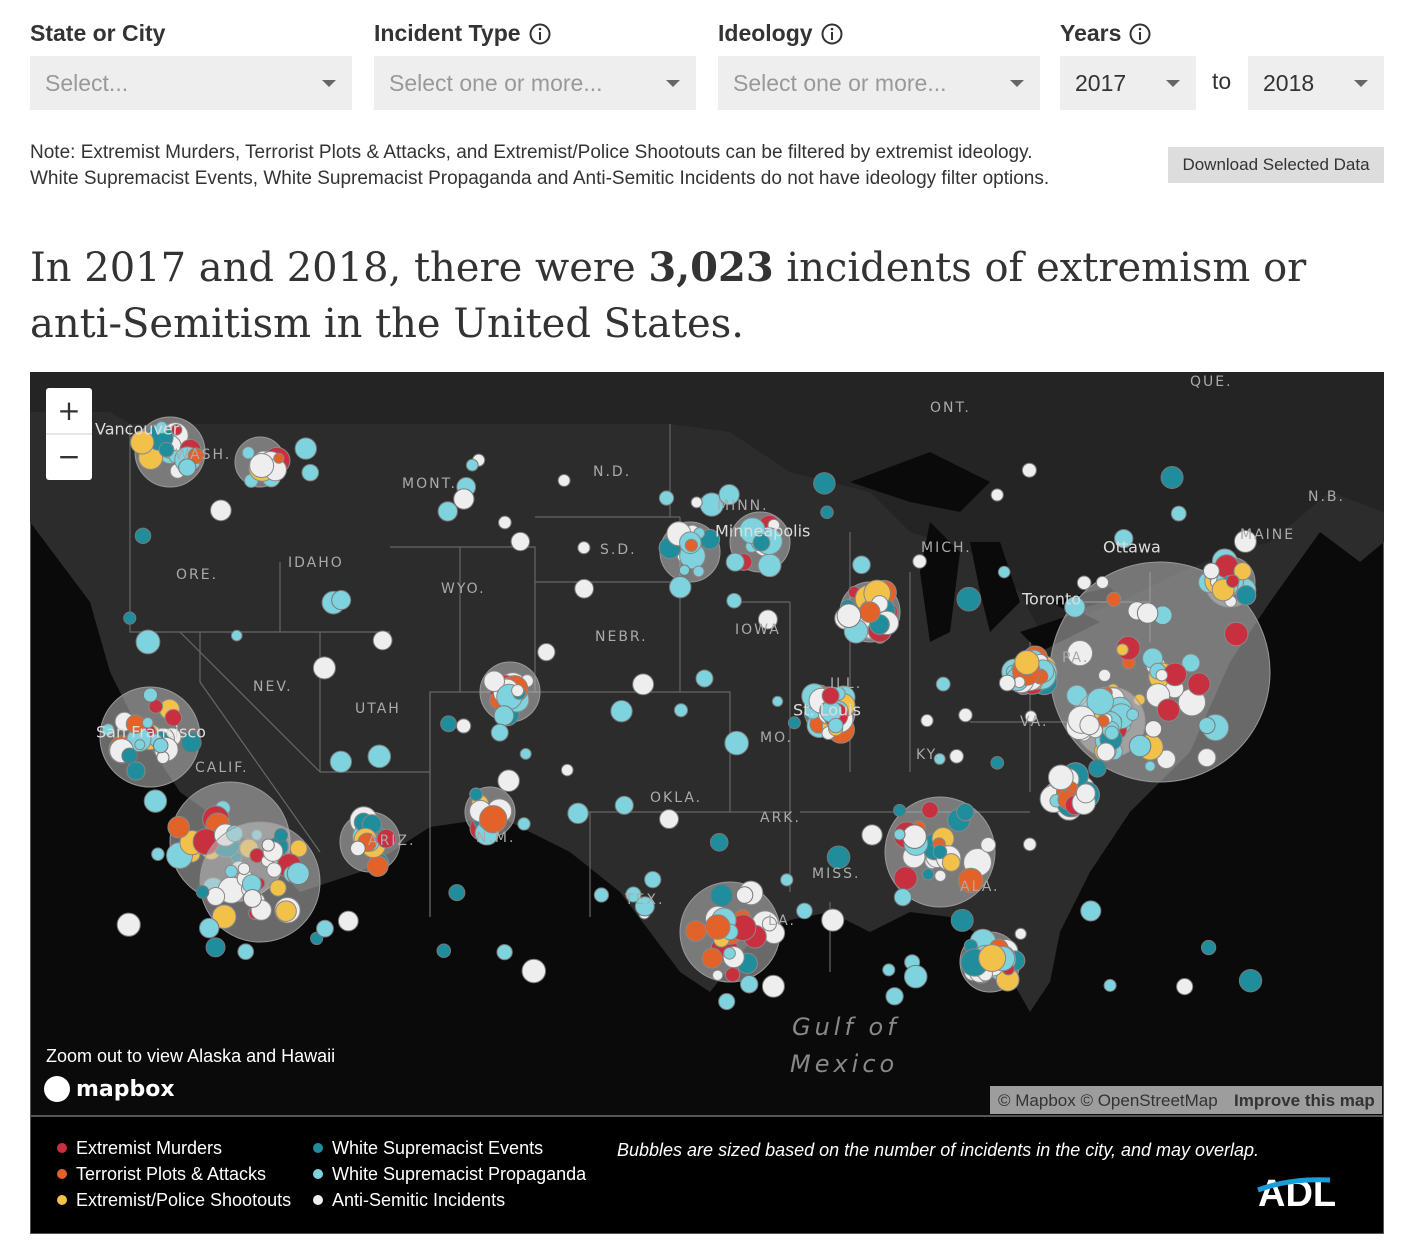 This screenshot has height=1246, width=1426. Describe the element at coordinates (68, 410) in the screenshot. I see `zoom-in: +` at that location.